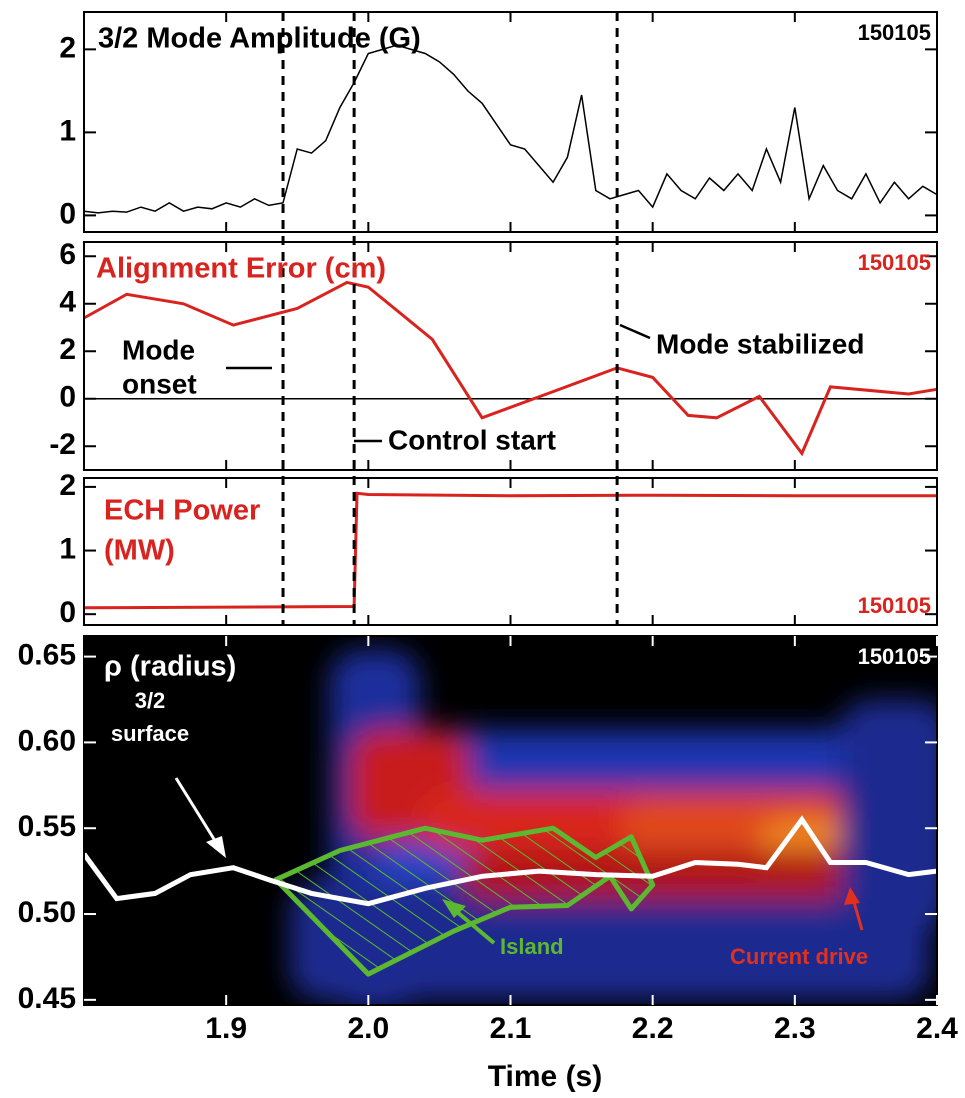 The width and height of the screenshot is (965, 1098). Describe the element at coordinates (67, 302) in the screenshot. I see `y-tick-label: 4` at that location.